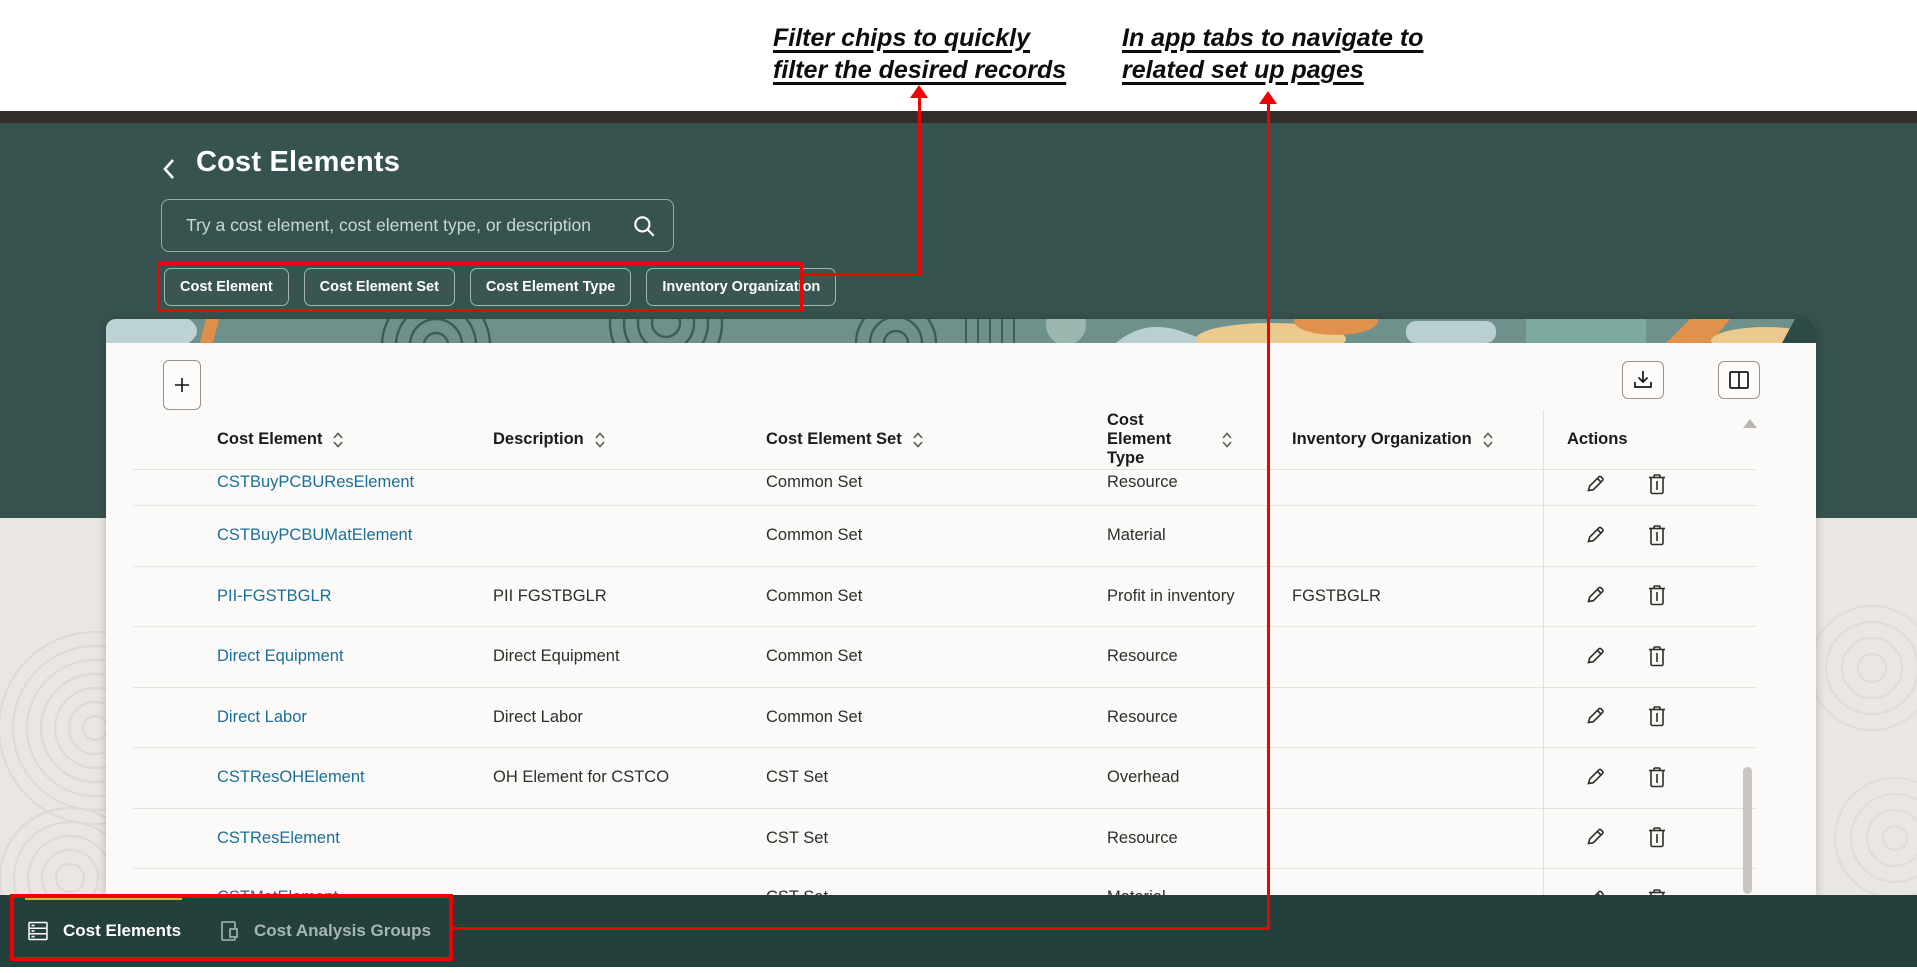 Image resolution: width=1917 pixels, height=973 pixels. I want to click on cost-element-link: CSTResElement, so click(278, 837).